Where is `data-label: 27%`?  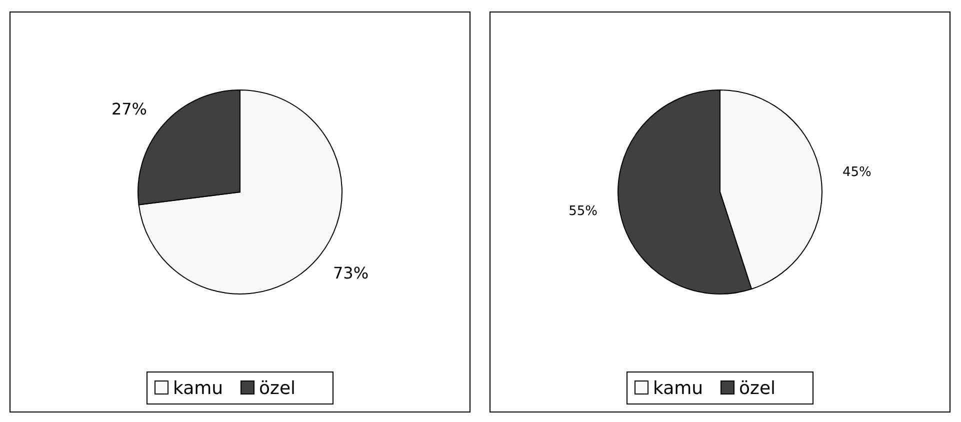 data-label: 27% is located at coordinates (129, 108).